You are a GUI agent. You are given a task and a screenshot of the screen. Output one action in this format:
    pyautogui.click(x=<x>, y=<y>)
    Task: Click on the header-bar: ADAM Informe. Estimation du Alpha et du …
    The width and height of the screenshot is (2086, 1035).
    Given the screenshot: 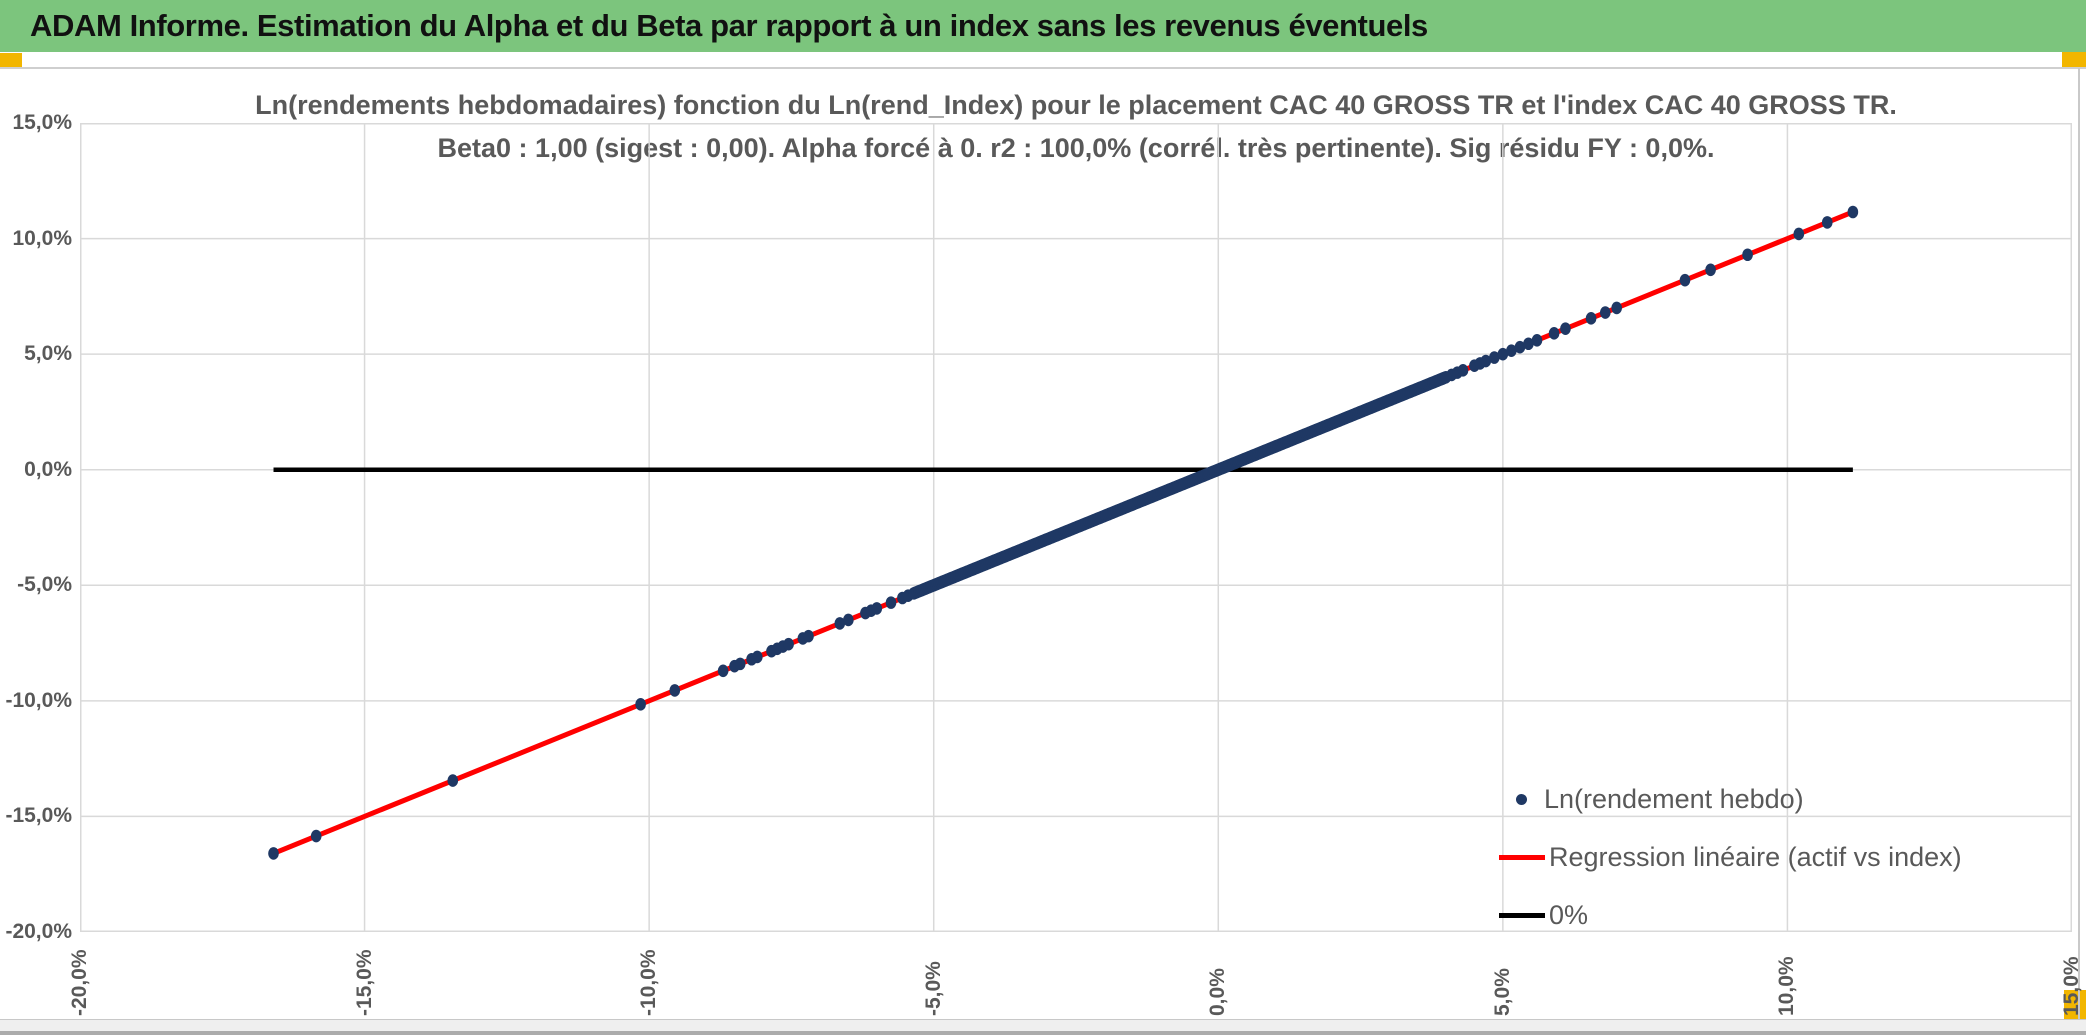 What is the action you would take?
    pyautogui.click(x=1043, y=26)
    